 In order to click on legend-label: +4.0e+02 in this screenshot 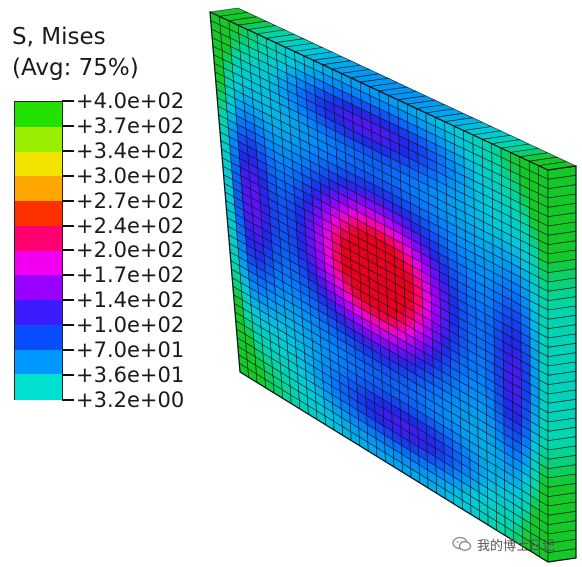, I will do `click(130, 101)`.